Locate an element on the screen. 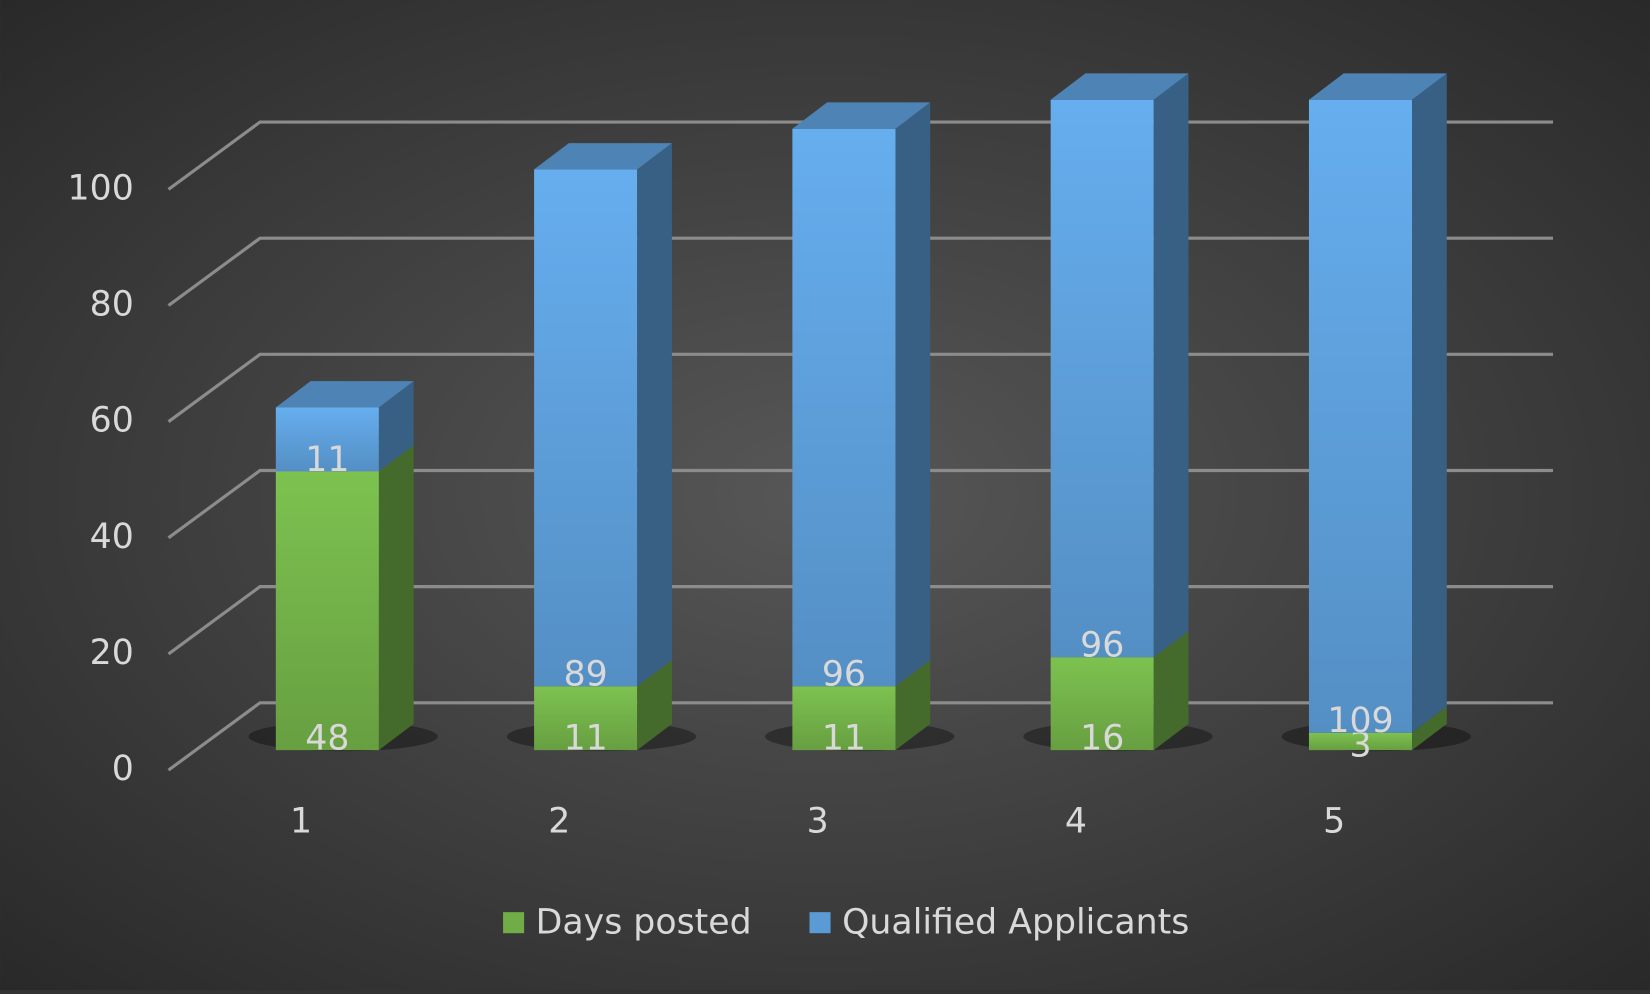 This screenshot has width=1650, height=994. data-label: 48 is located at coordinates (327, 739).